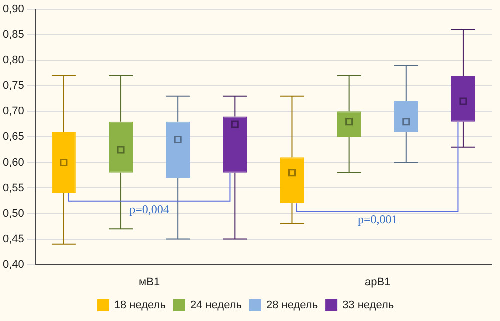 The width and height of the screenshot is (500, 321). What do you see at coordinates (368, 306) in the screenshot?
I see `legend-label: 33 недель` at bounding box center [368, 306].